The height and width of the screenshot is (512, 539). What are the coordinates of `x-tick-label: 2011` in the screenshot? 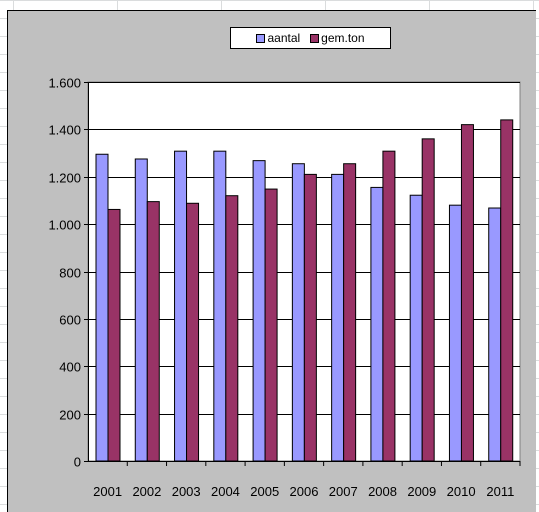 It's located at (500, 491).